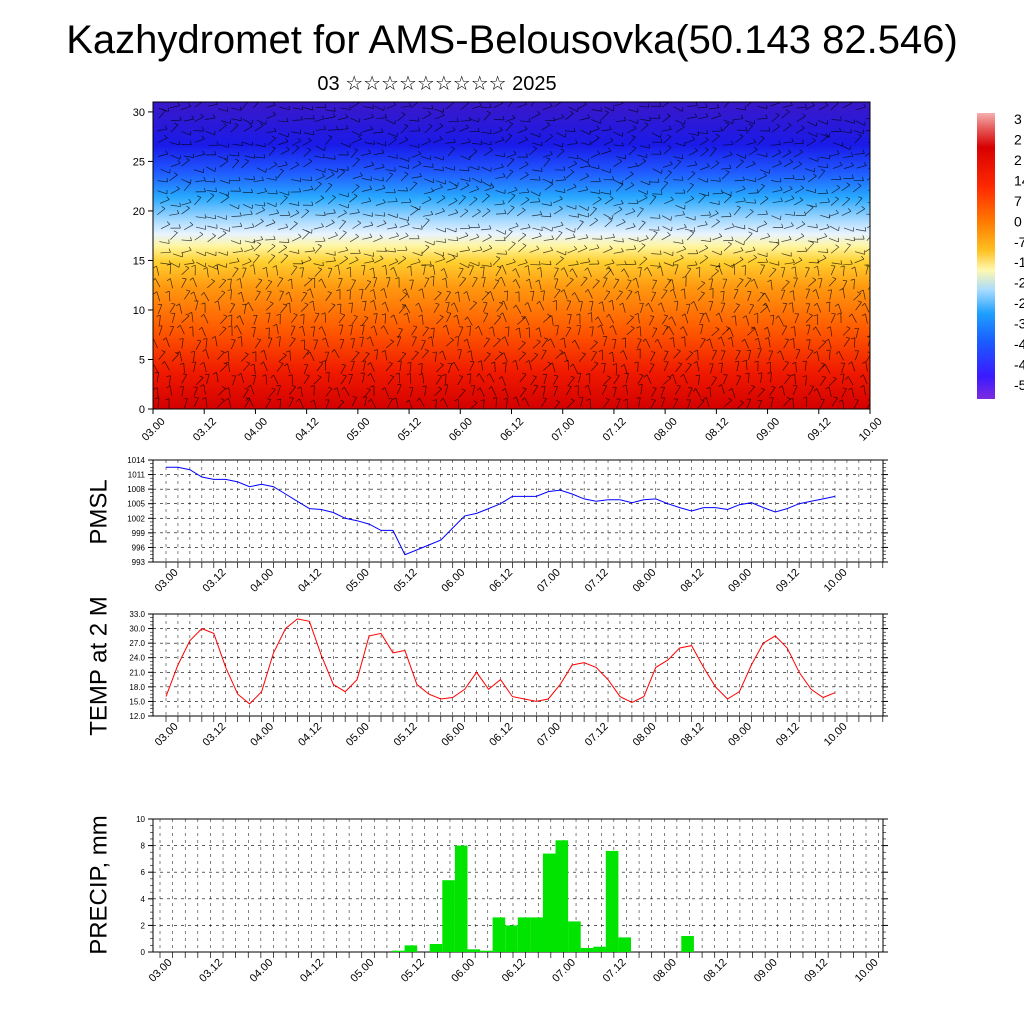 This screenshot has height=1024, width=1024. Describe the element at coordinates (453, 735) in the screenshot. I see `x-tick-label: 06.00` at that location.